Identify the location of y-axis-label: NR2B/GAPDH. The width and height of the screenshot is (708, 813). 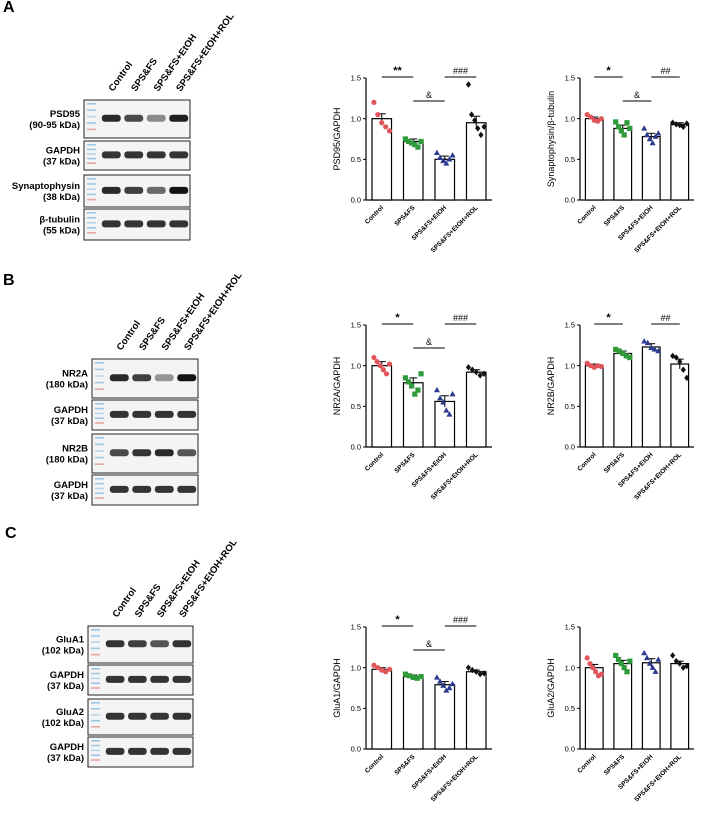
(551, 386).